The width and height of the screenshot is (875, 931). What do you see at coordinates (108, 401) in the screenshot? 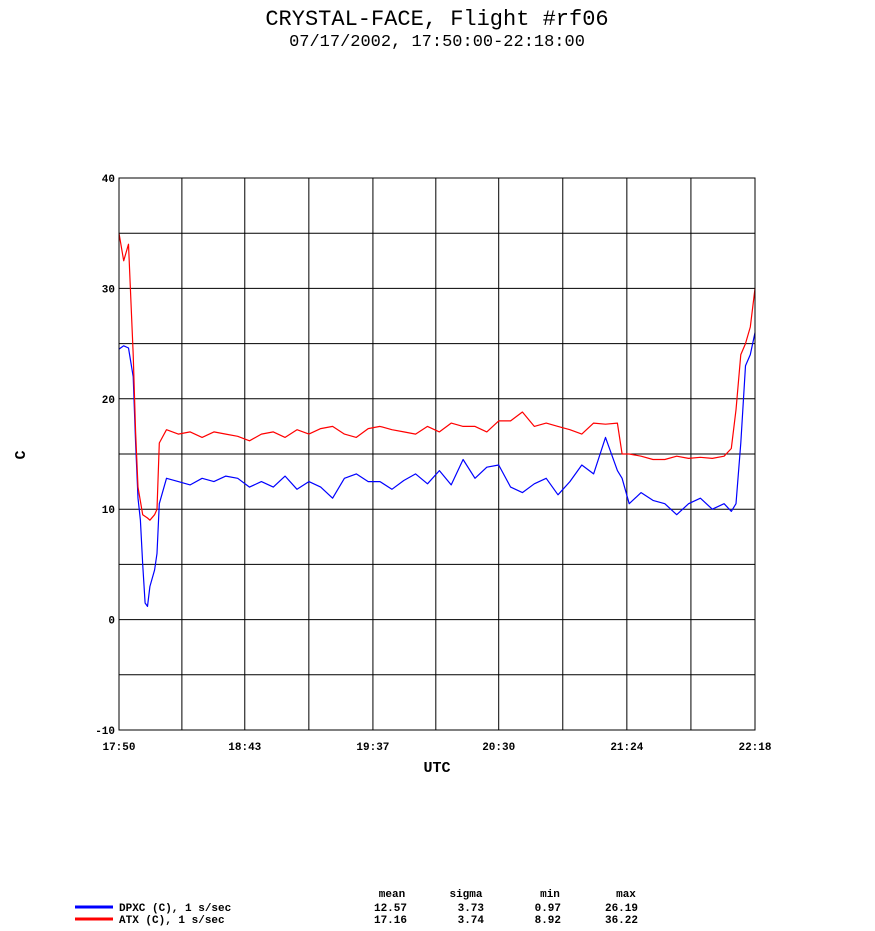
I see `y-tick-label: 20` at bounding box center [108, 401].